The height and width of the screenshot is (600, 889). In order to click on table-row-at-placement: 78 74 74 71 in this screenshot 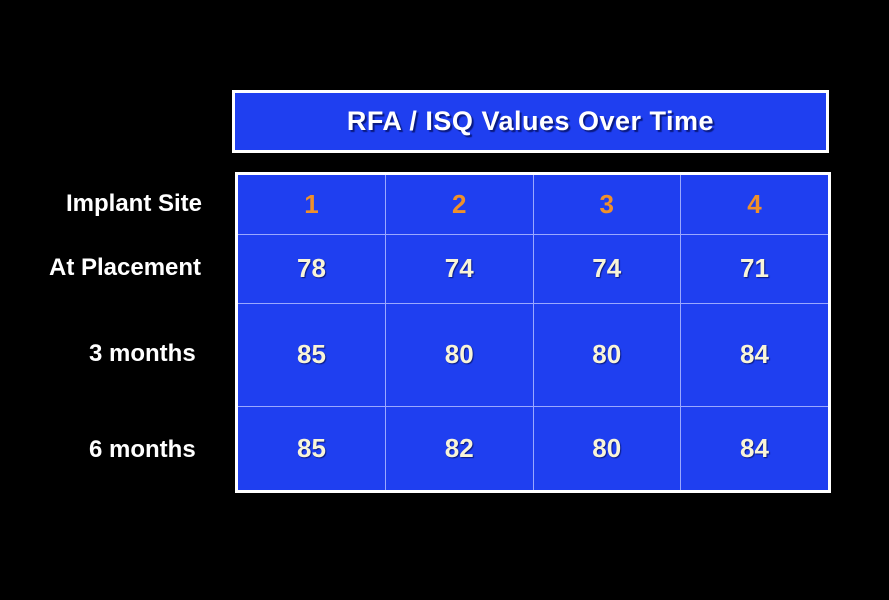, I will do `click(533, 268)`.